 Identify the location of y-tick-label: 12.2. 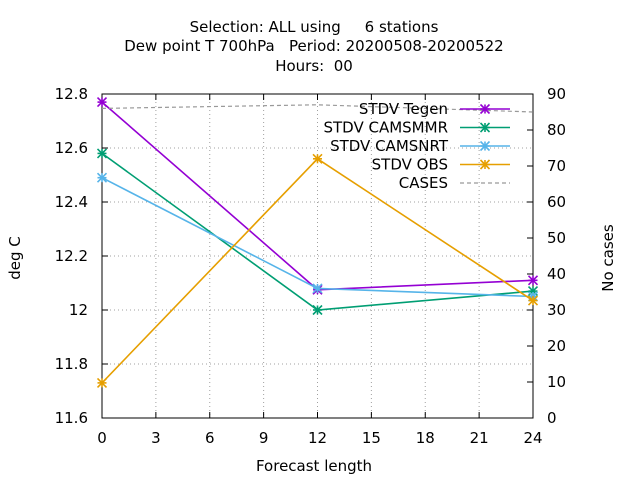
(71, 256).